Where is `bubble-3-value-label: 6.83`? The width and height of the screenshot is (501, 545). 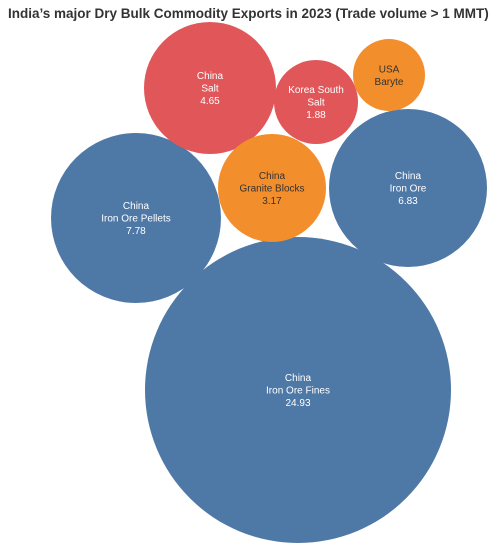 bubble-3-value-label: 6.83 is located at coordinates (408, 201).